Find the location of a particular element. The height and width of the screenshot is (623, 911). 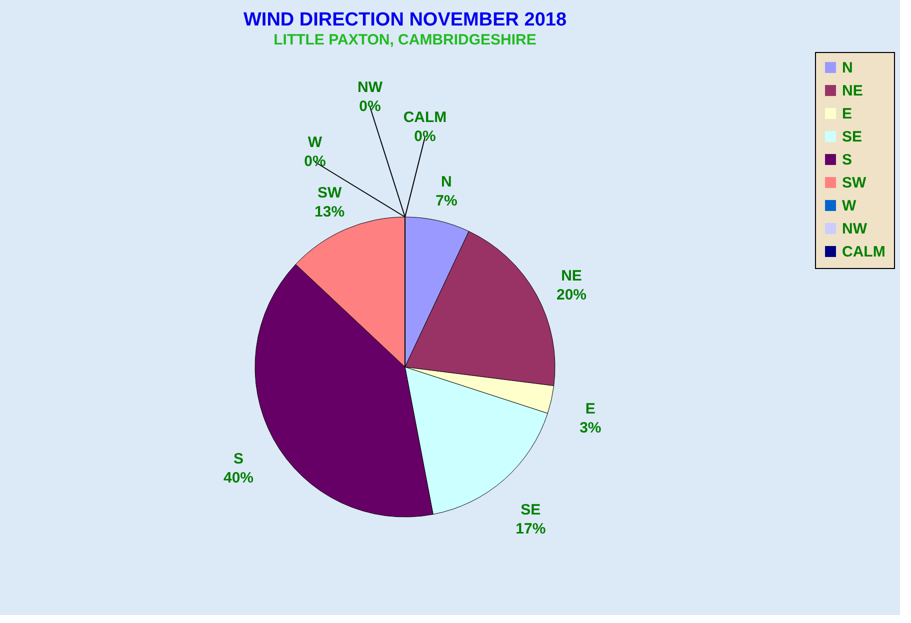

data-label: 3% is located at coordinates (591, 427).